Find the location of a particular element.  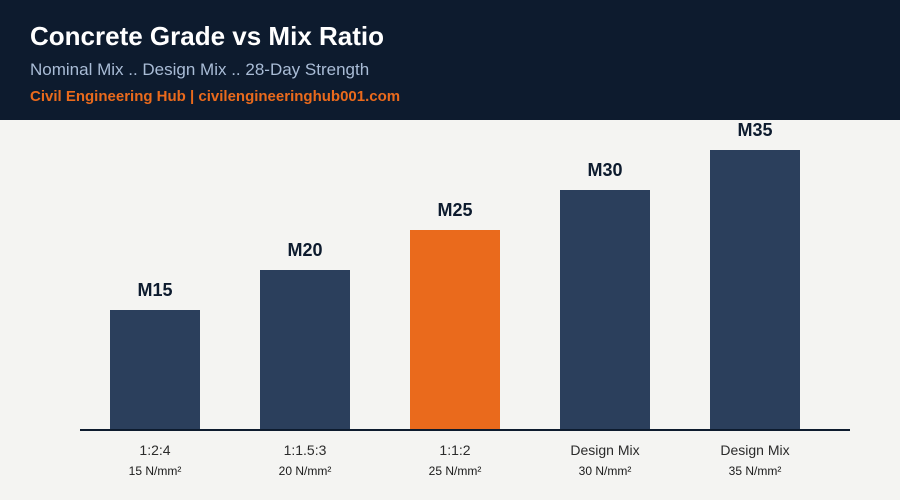

category-label-4: Design Mix is located at coordinates (754, 450).